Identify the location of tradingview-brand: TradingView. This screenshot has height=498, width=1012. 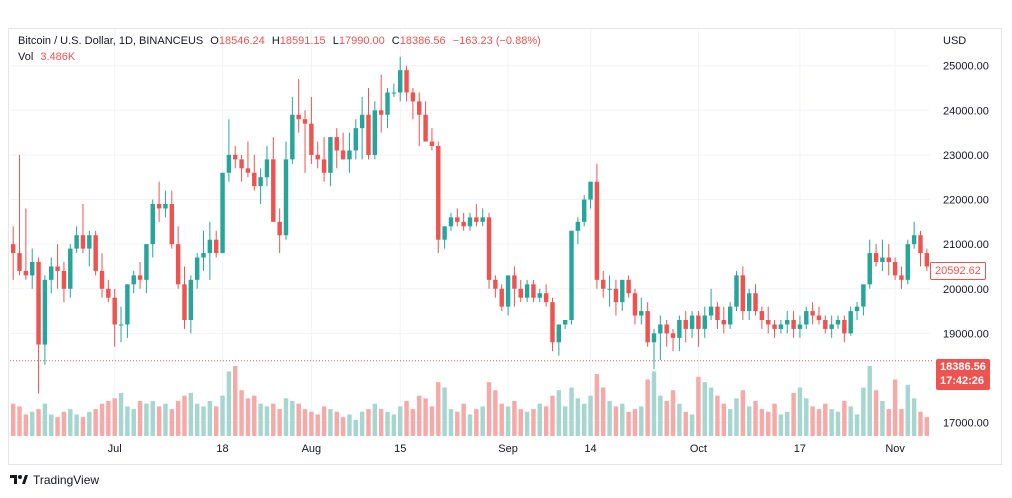
(54, 480).